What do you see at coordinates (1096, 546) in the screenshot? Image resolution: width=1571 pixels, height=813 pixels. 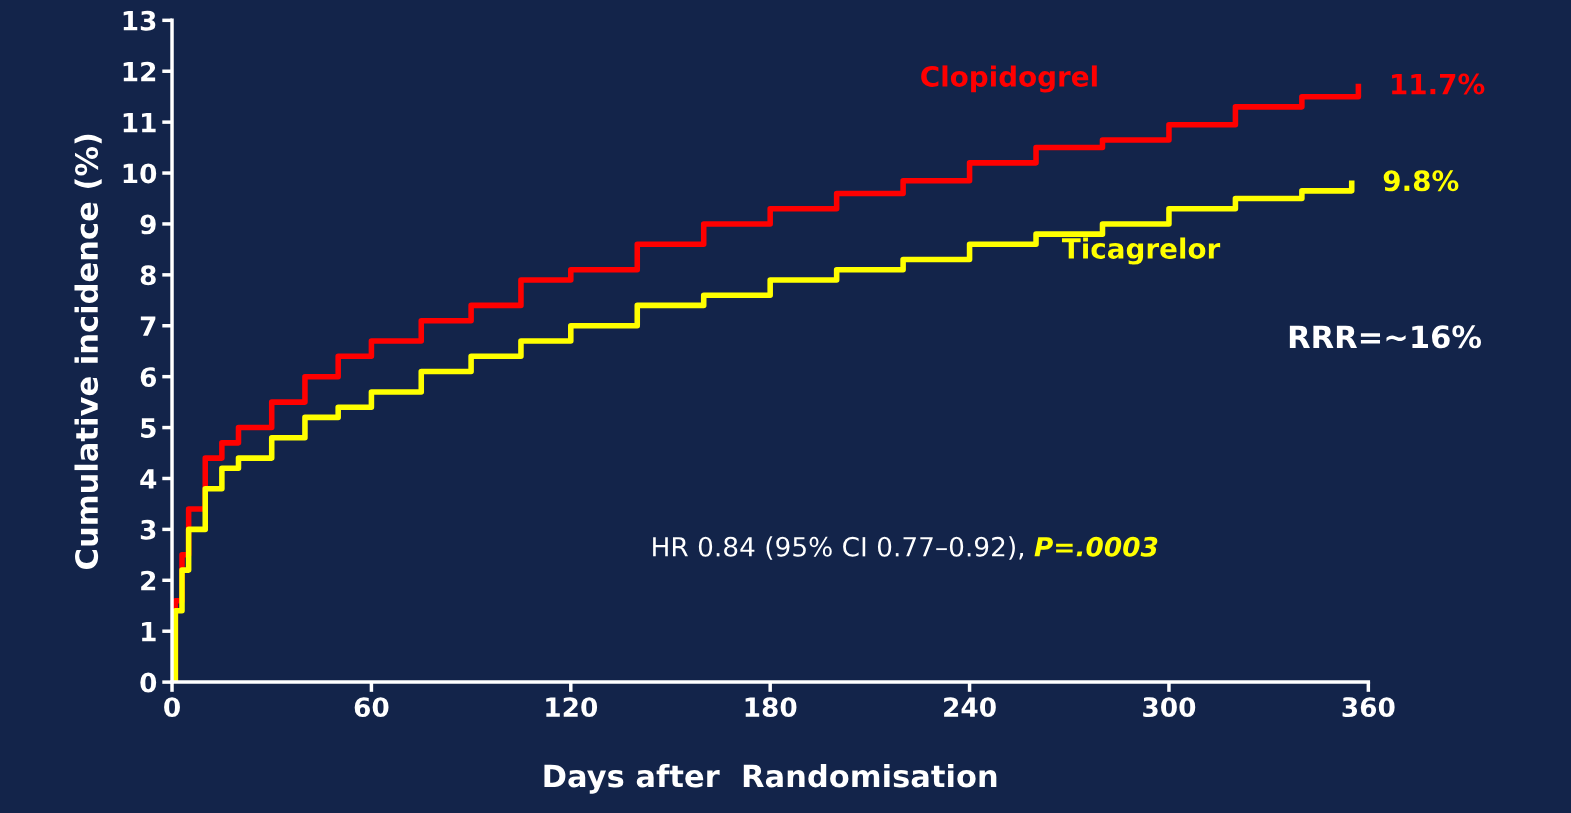 I see `annotation: P=.0003` at bounding box center [1096, 546].